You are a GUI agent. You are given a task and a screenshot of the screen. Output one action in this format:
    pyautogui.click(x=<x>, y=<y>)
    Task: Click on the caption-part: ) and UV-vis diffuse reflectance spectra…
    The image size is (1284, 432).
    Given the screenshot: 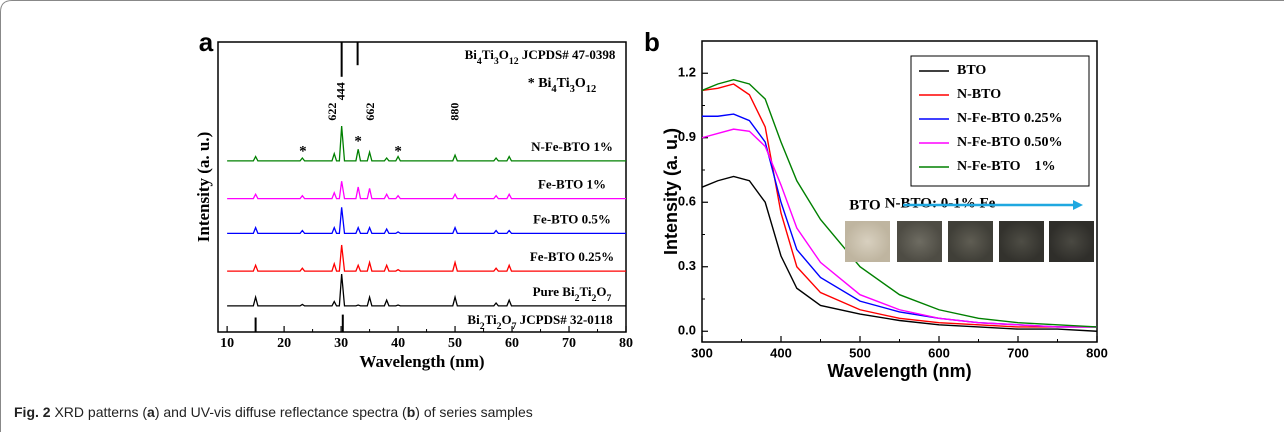 What is the action you would take?
    pyautogui.click(x=280, y=412)
    